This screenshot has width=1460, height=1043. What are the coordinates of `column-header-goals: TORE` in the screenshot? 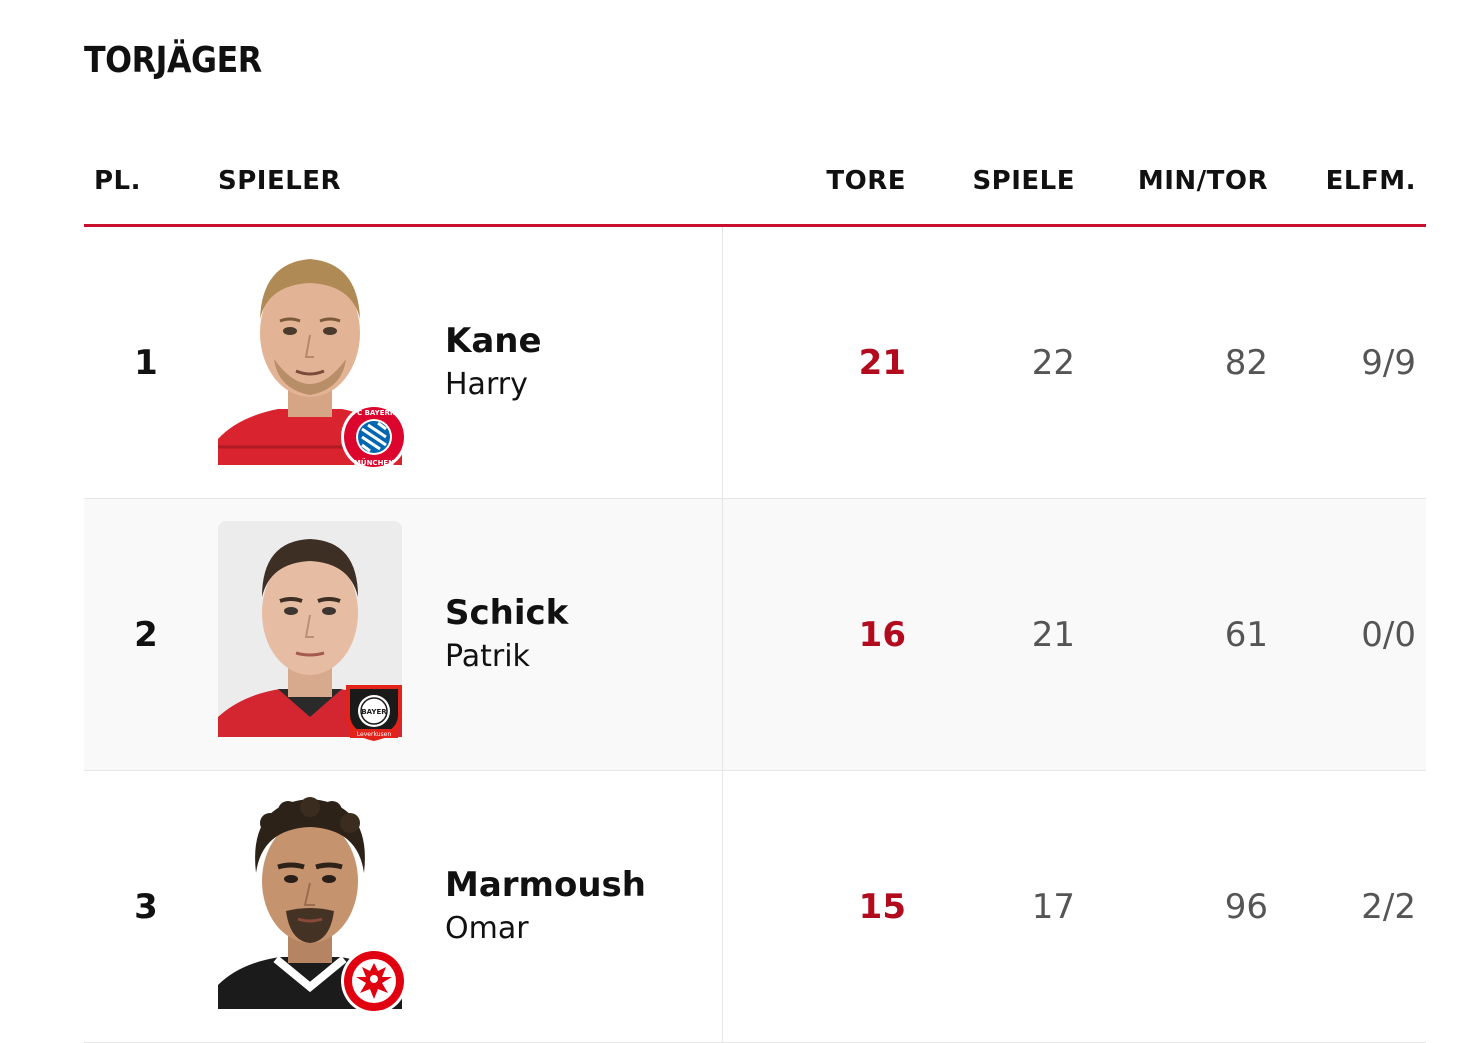 It's located at (866, 181).